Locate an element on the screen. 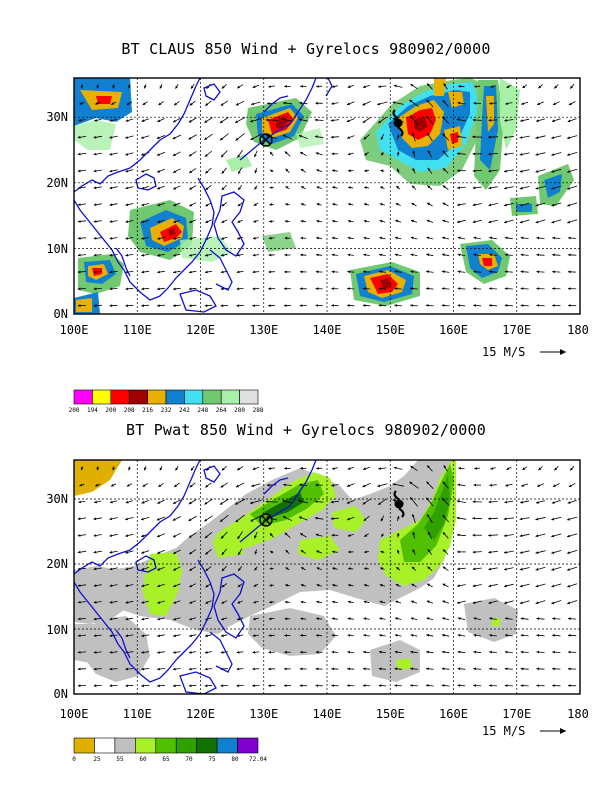 The height and width of the screenshot is (792, 612). colorbar-label: 248 is located at coordinates (202, 410).